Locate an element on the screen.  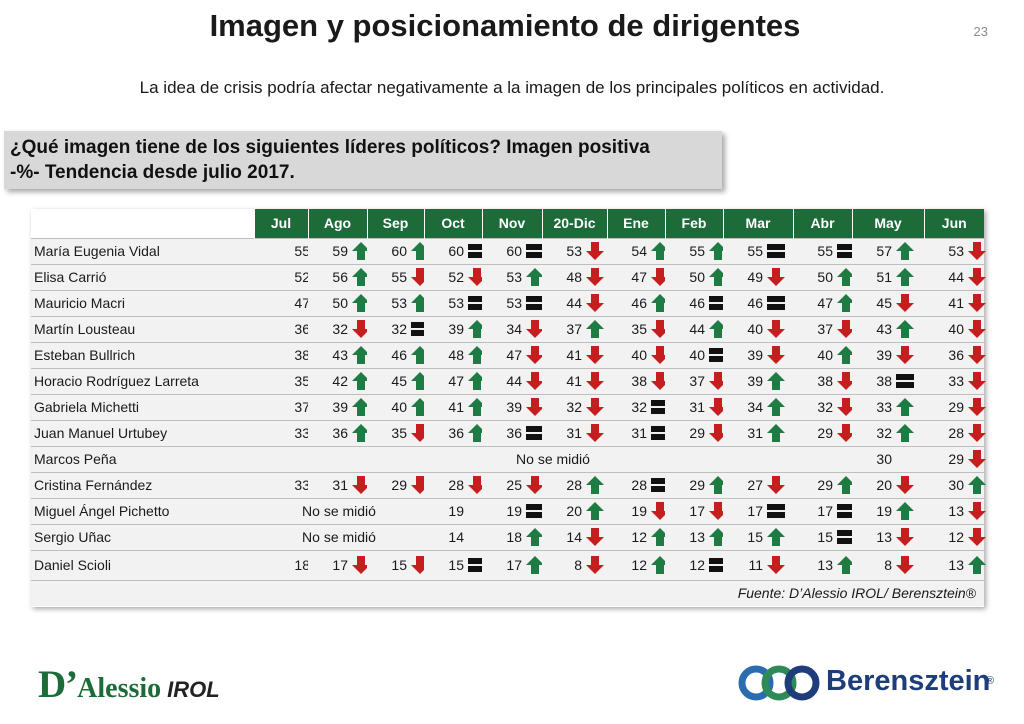
value-cell: 33 is located at coordinates (282, 484).